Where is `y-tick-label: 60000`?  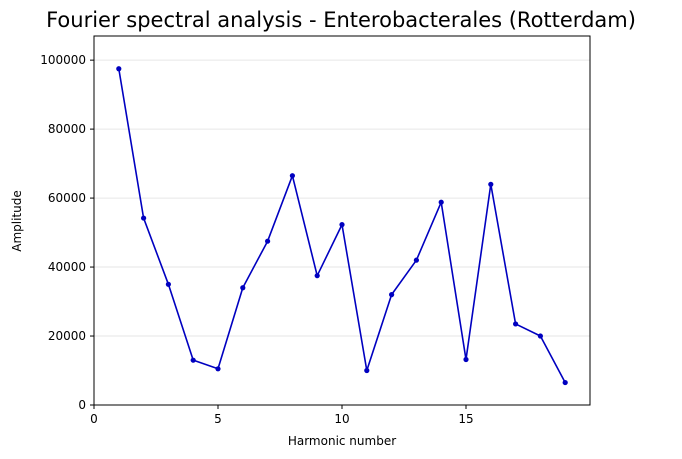 y-tick-label: 60000 is located at coordinates (67, 198).